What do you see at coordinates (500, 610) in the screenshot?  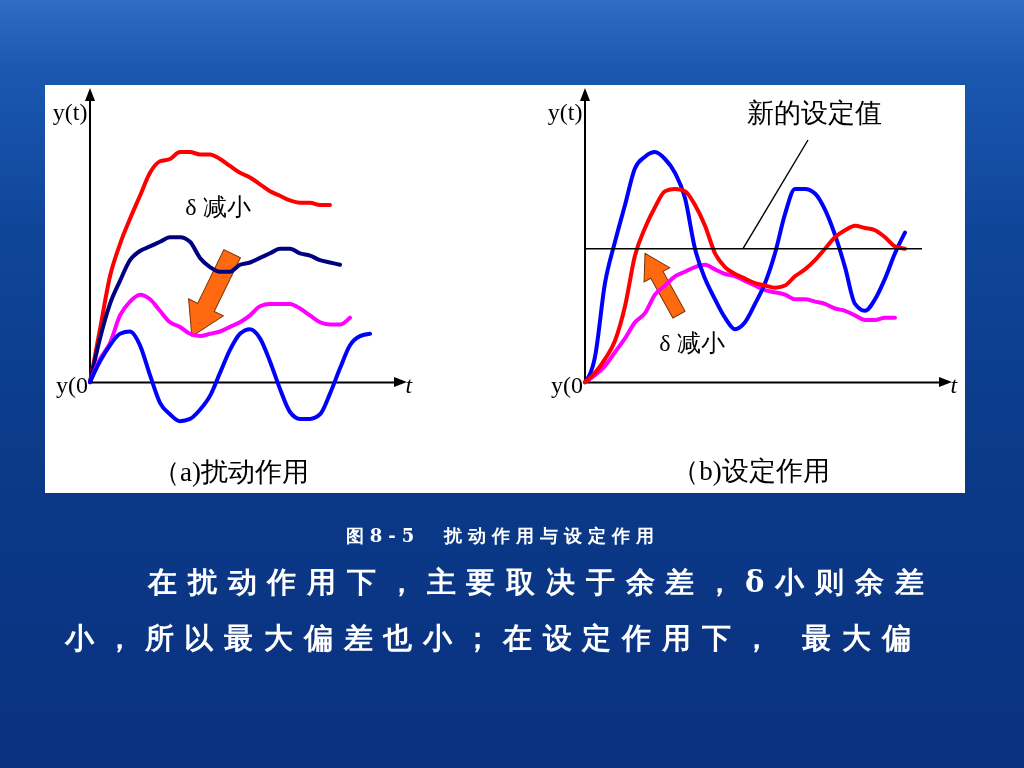 I see `text: 在扰动作用下，主要取决于余差，δ小则余差小，所以最大偏差也小；在设定作用下， 最大偏` at bounding box center [500, 610].